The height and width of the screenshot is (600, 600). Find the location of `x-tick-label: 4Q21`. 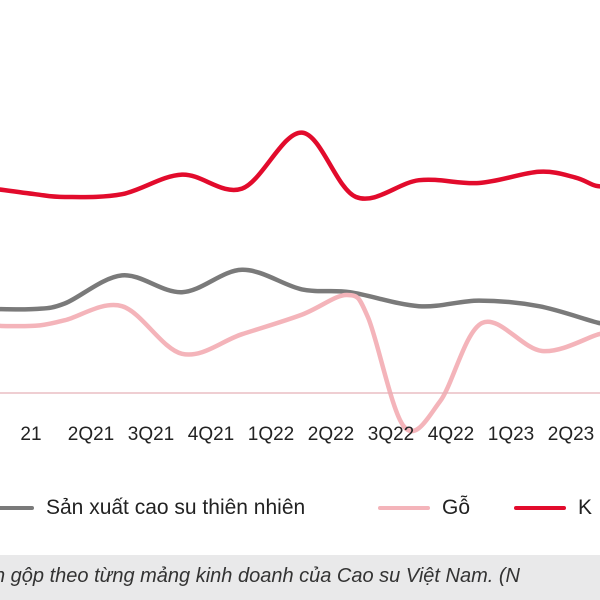

x-tick-label: 4Q21 is located at coordinates (211, 434).